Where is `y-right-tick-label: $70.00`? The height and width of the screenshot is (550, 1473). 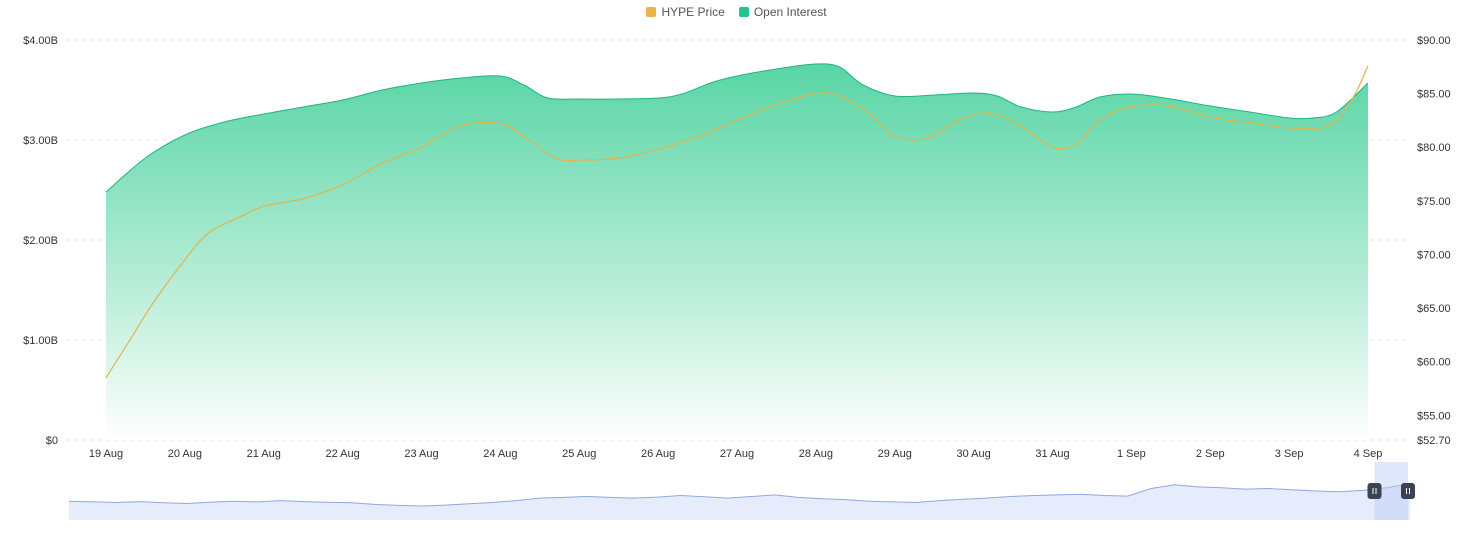
y-right-tick-label: $70.00 is located at coordinates (1434, 255).